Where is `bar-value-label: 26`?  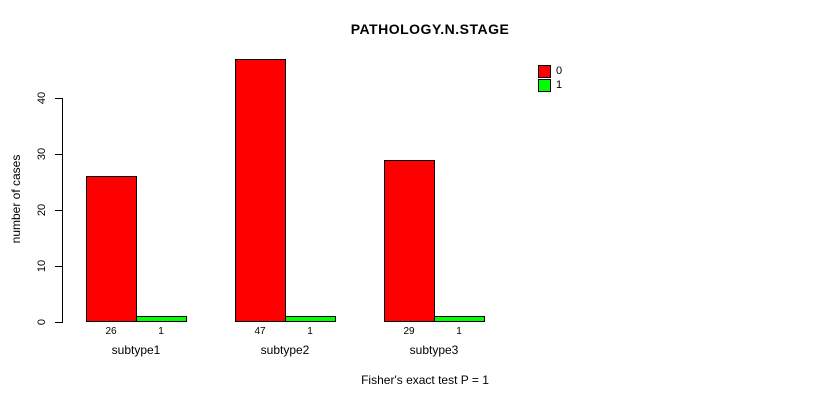 bar-value-label: 26 is located at coordinates (111, 331).